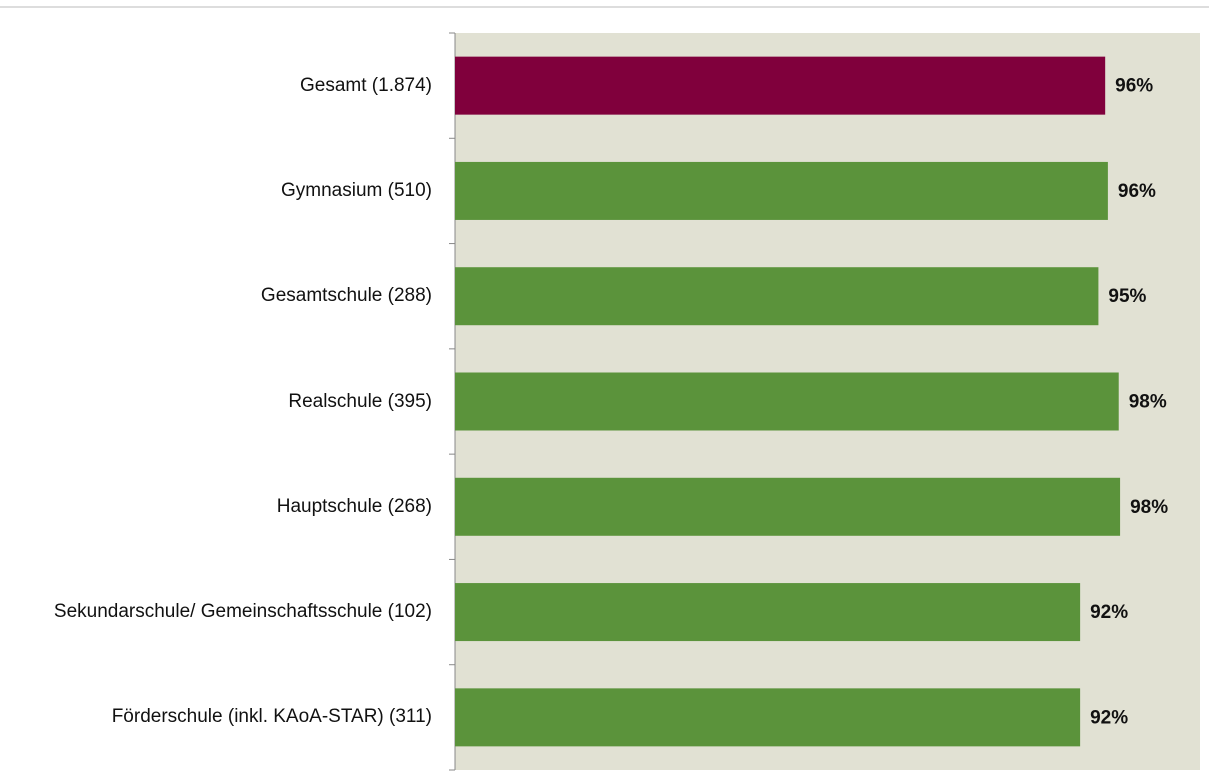 The width and height of the screenshot is (1209, 781). I want to click on category-label: Gesamtschule (288), so click(346, 296).